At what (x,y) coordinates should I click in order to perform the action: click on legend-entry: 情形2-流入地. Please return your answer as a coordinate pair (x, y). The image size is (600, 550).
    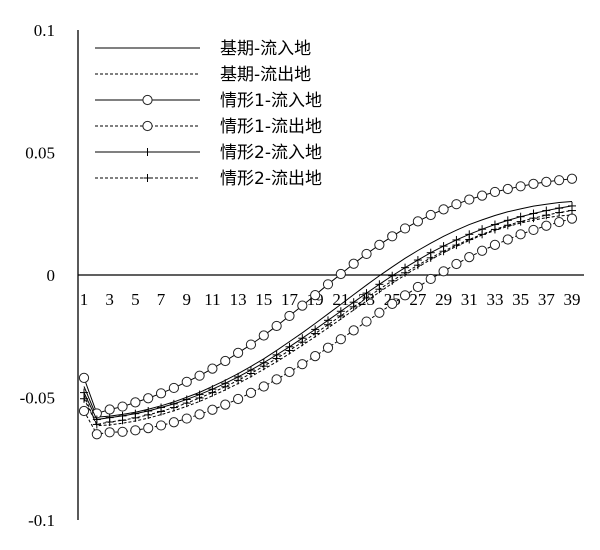
    Looking at the image, I should click on (208, 153).